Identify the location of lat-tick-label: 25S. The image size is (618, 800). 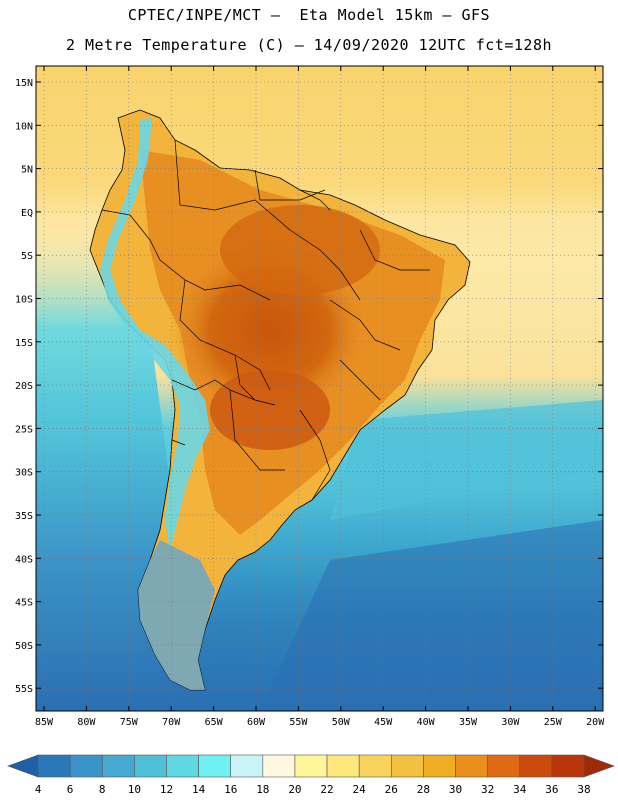
(24, 429).